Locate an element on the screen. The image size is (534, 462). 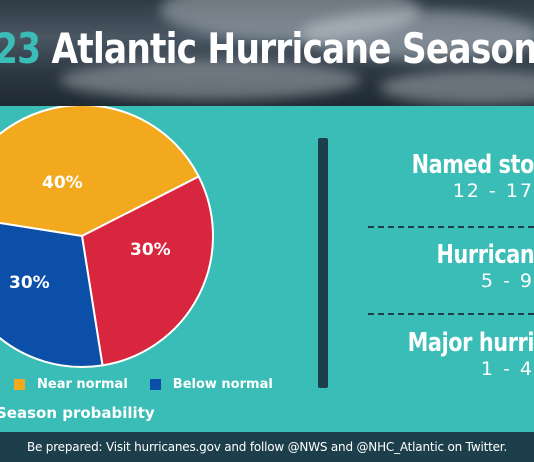
legend-label-below-normal: Below normal is located at coordinates (222, 384).